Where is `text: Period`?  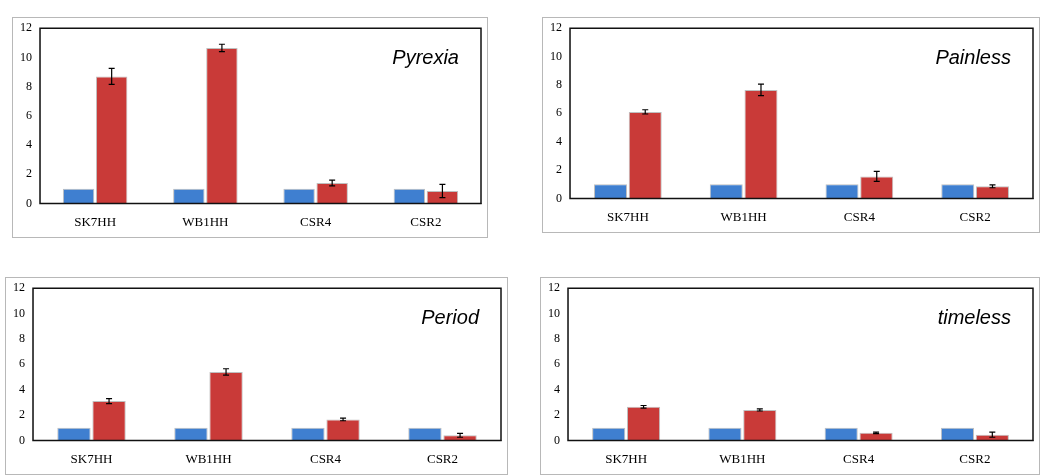
text: Period is located at coordinates (450, 316).